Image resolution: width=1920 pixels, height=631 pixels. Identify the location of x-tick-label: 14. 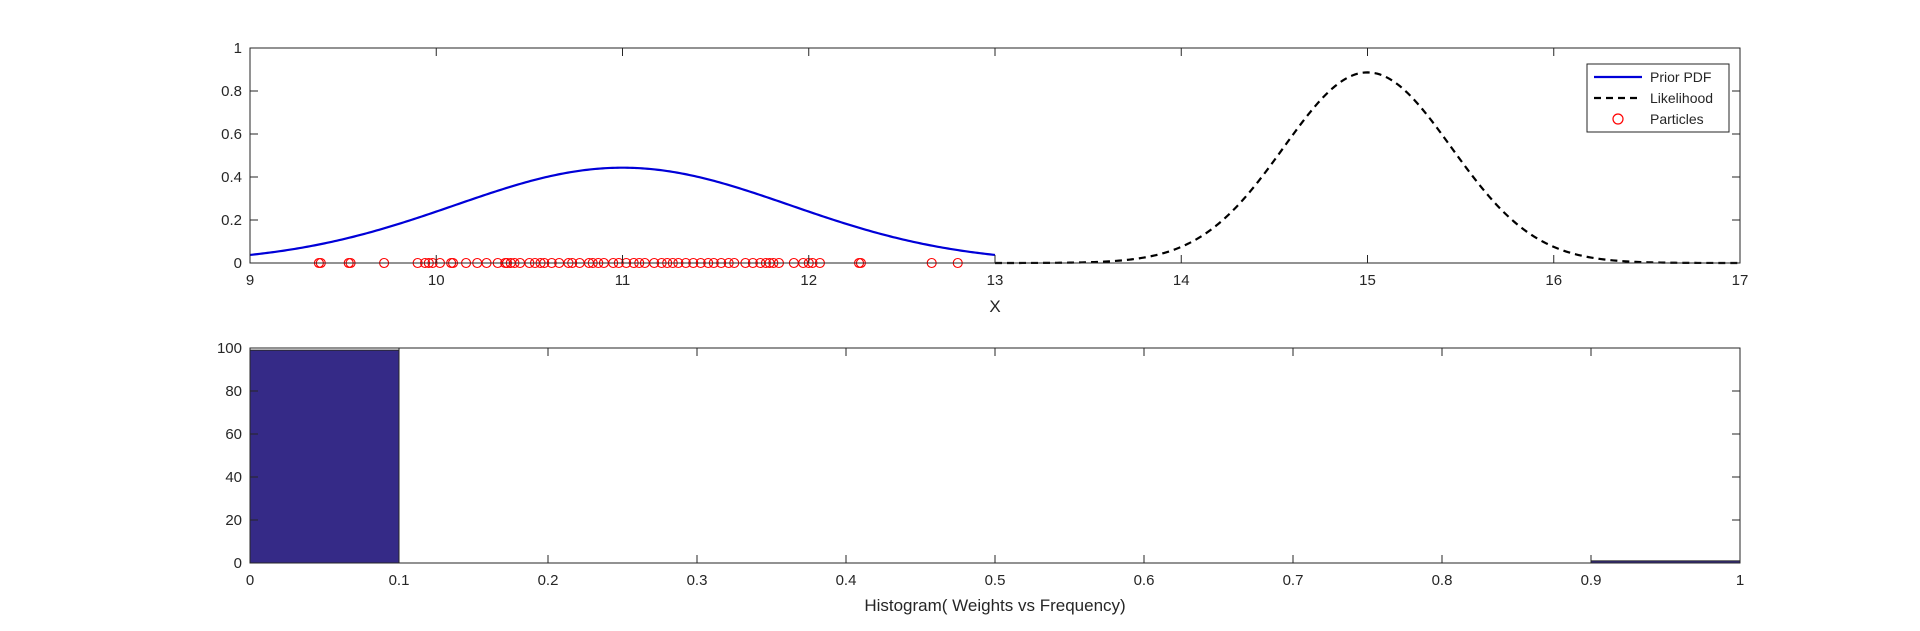
(1181, 280).